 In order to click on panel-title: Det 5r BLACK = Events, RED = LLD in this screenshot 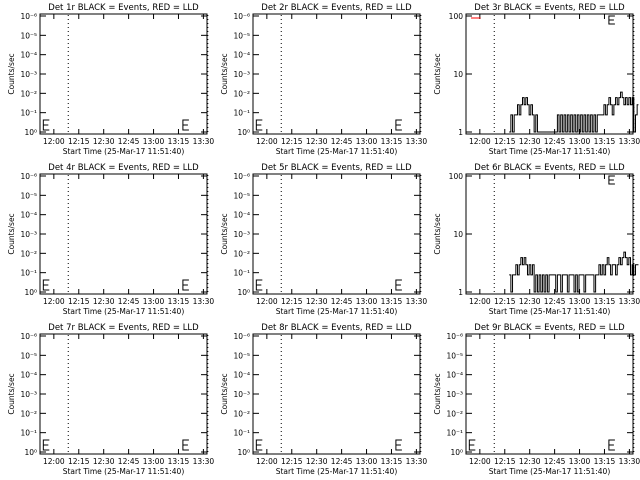, I will do `click(336, 168)`.